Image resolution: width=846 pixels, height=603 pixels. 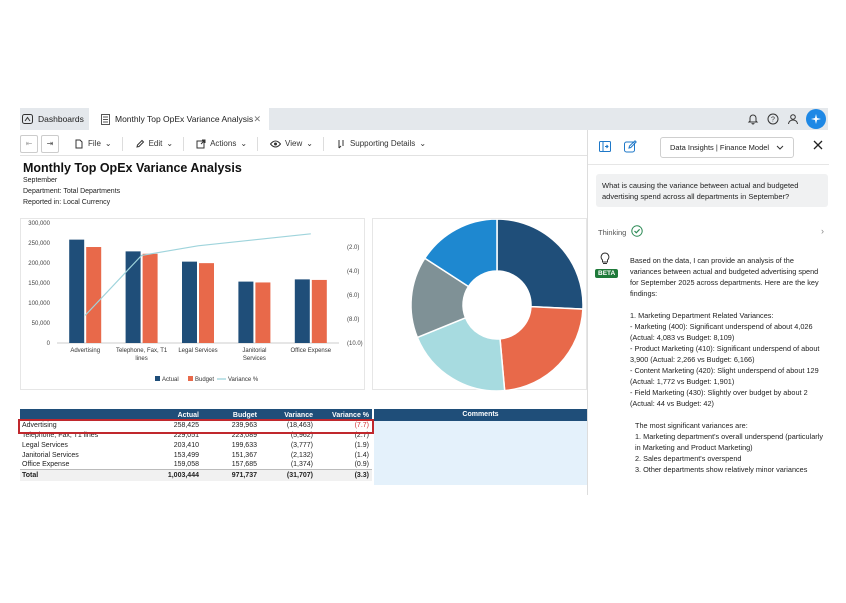 I want to click on row-actual: 229,051, so click(x=186, y=436).